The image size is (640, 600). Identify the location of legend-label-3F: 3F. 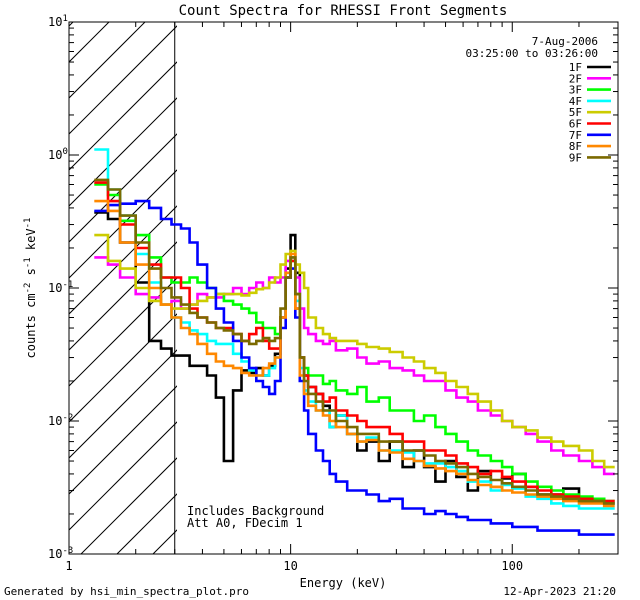
(575, 90).